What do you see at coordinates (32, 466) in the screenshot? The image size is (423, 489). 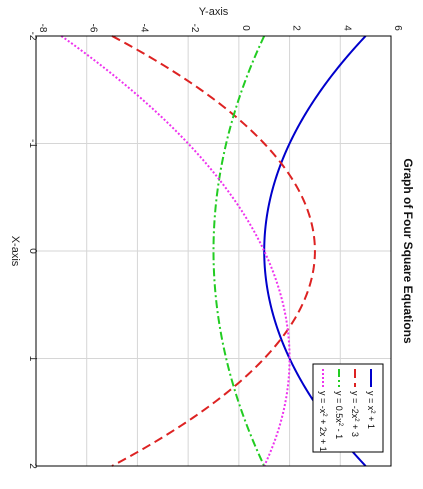 I see `x-tick-label: 2` at bounding box center [32, 466].